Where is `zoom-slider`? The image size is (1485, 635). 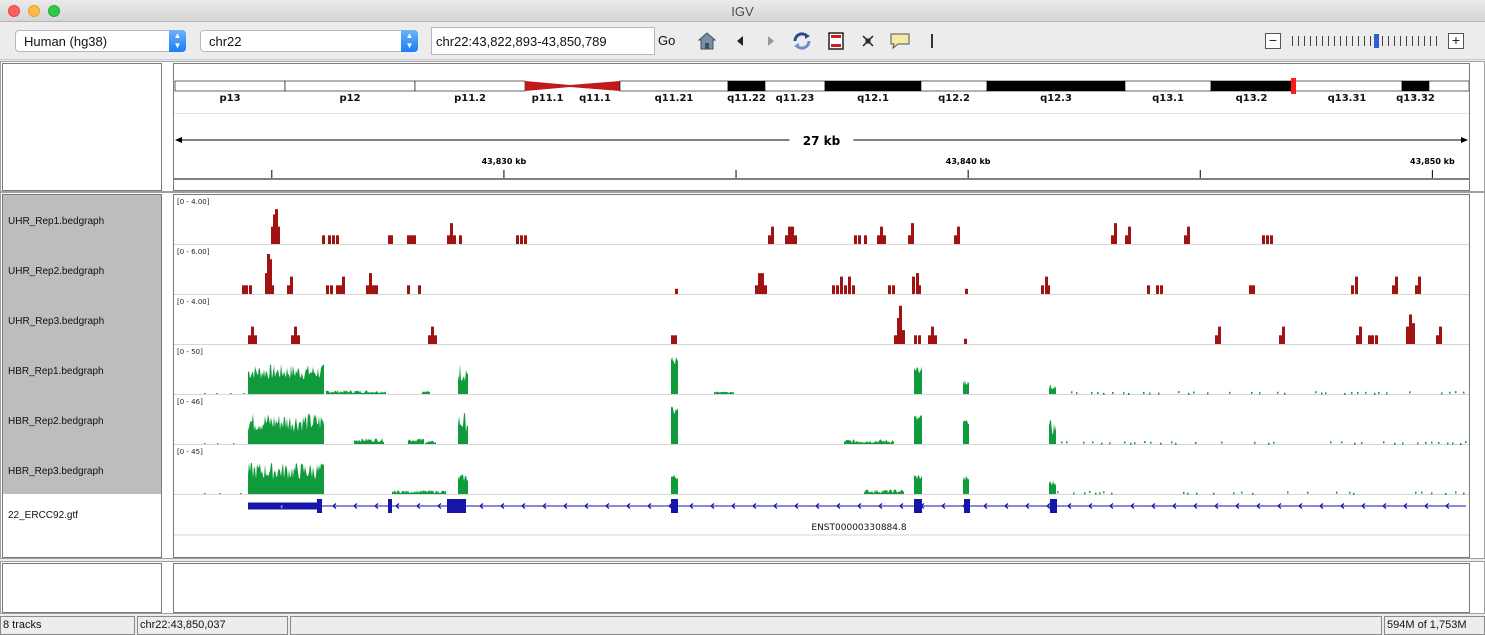
zoom-slider is located at coordinates (1365, 41).